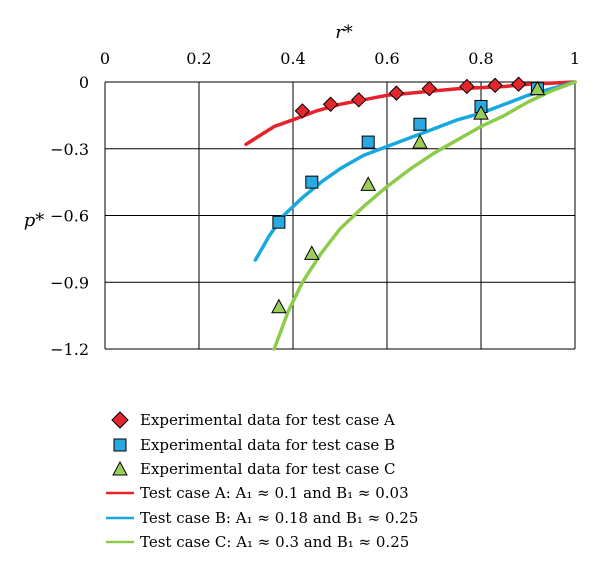  Describe the element at coordinates (268, 444) in the screenshot. I see `legend-label: Experimental data for test case B` at that location.